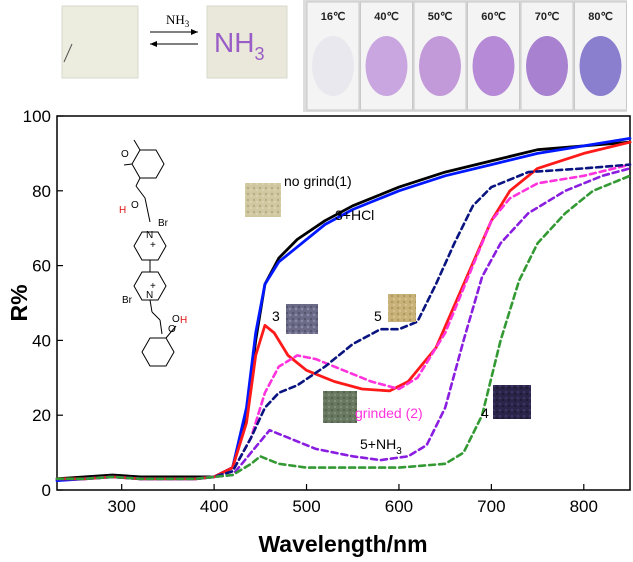  I want to click on y-tick-label-100: 100, so click(37, 116).